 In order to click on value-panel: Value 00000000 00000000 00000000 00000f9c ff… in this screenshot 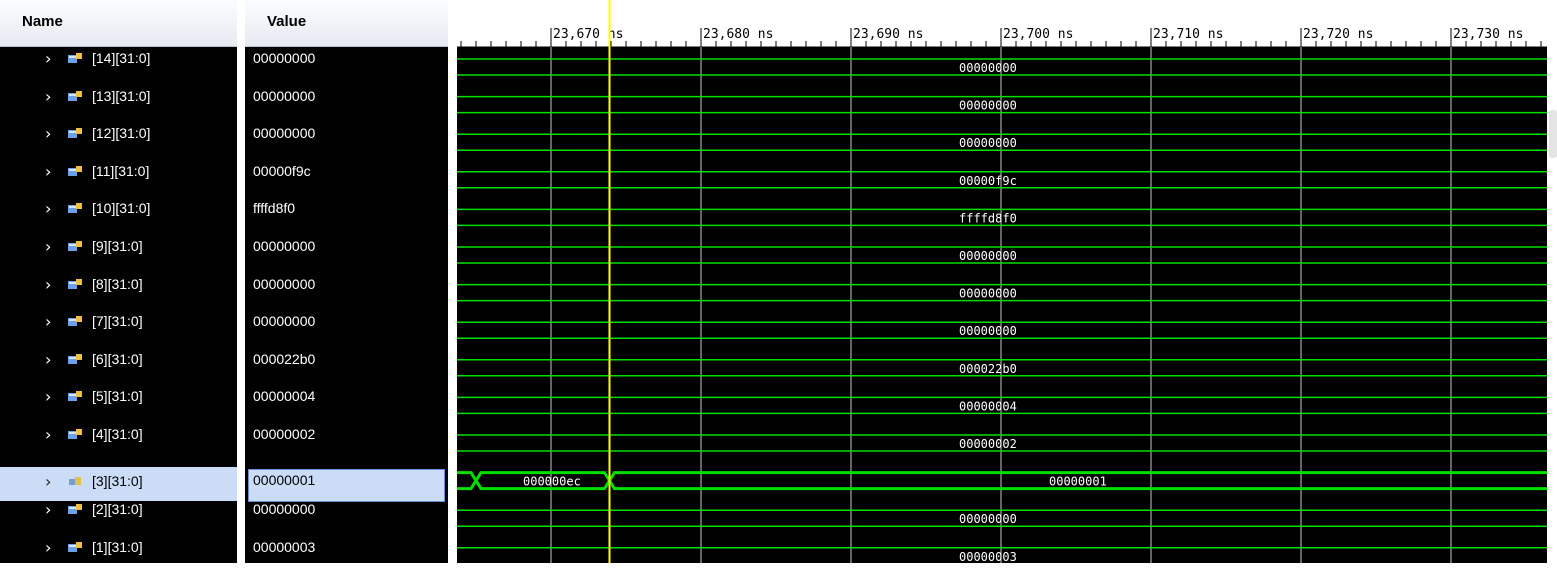, I will do `click(346, 281)`.